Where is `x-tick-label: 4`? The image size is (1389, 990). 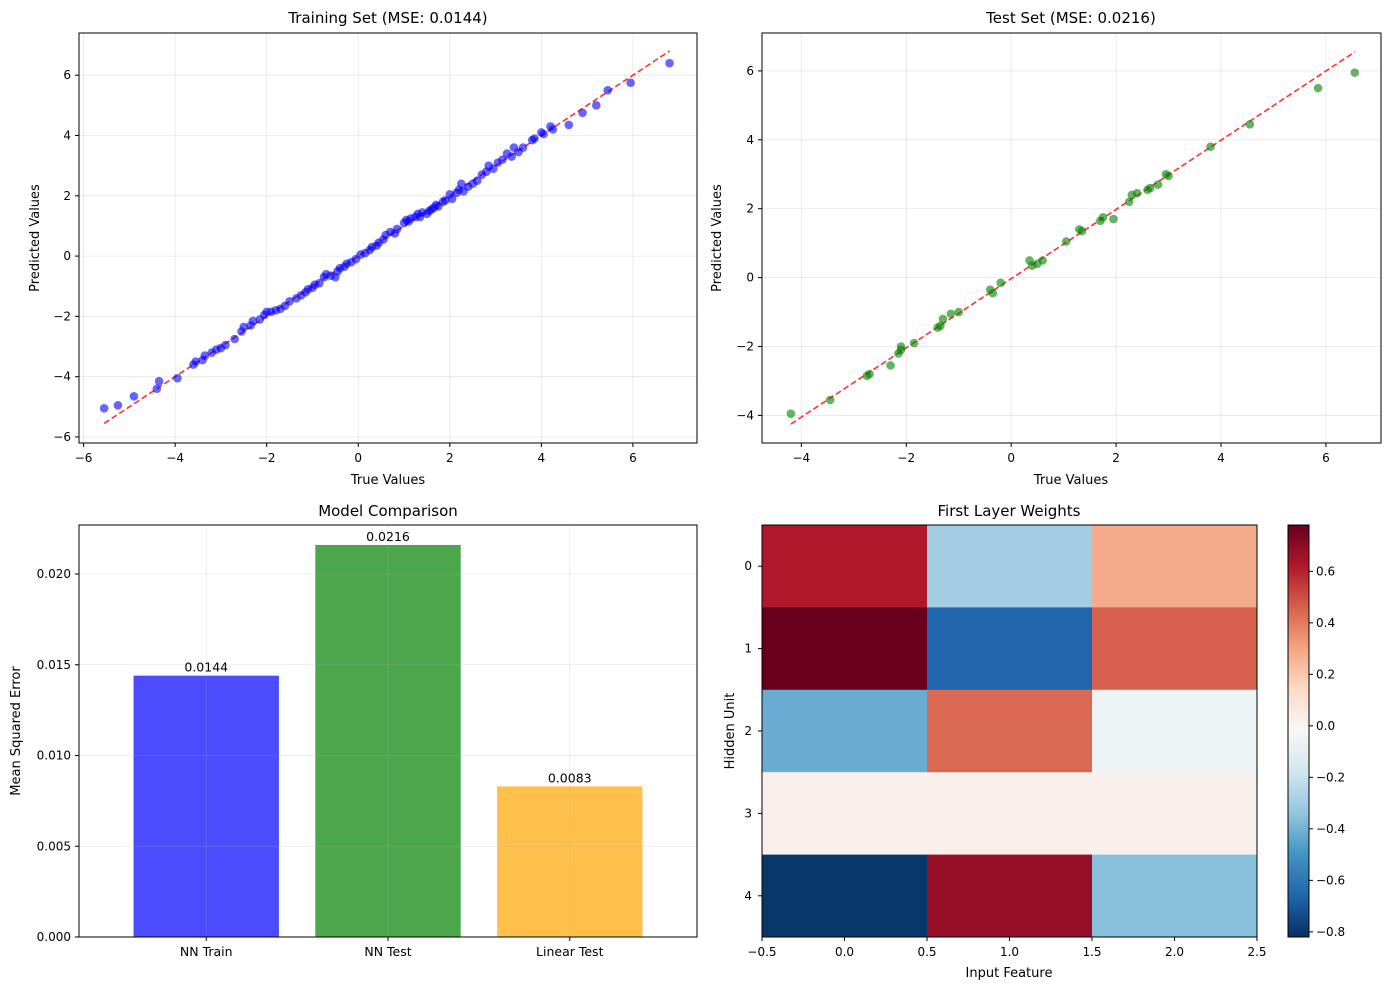
x-tick-label: 4 is located at coordinates (1221, 458).